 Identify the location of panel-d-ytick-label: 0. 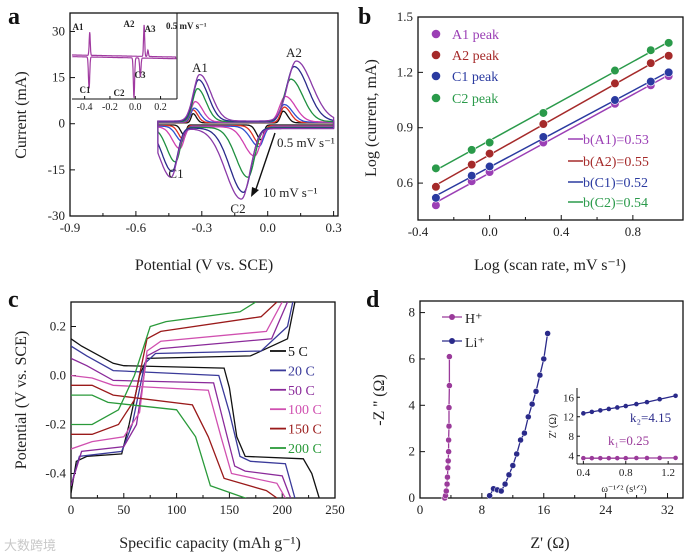
(412, 497).